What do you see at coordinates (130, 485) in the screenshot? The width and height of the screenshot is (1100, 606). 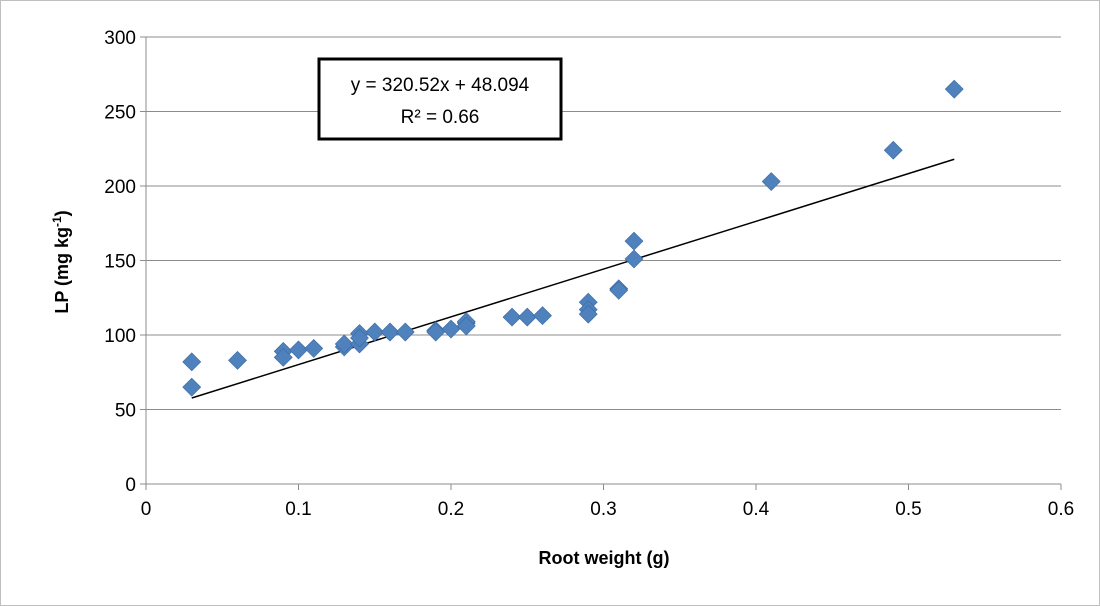 I see `y-tick-label: 0` at bounding box center [130, 485].